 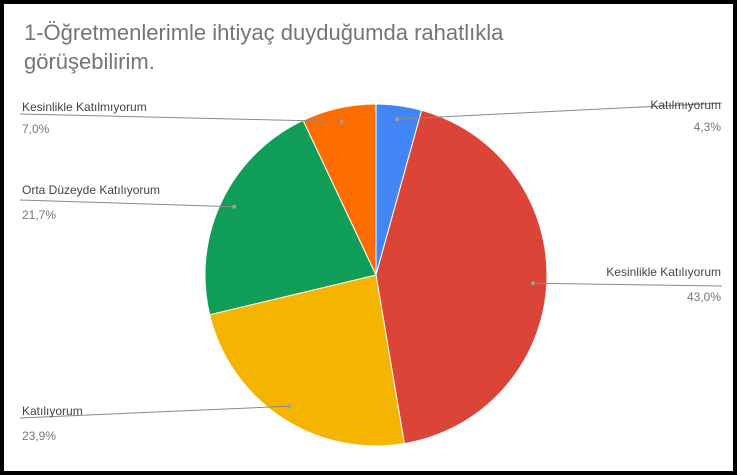 I want to click on slice-value-label: 7,0%, so click(x=36, y=129).